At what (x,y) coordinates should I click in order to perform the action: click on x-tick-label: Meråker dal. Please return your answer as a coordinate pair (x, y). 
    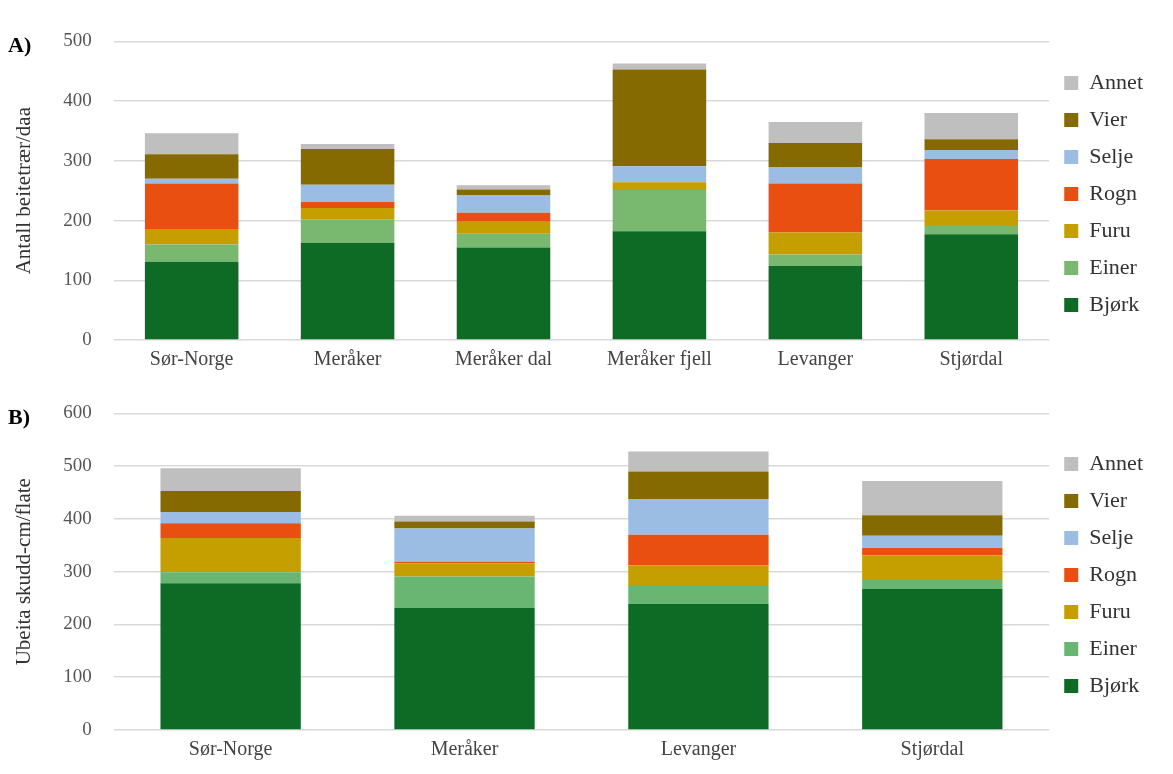
    Looking at the image, I should click on (503, 358).